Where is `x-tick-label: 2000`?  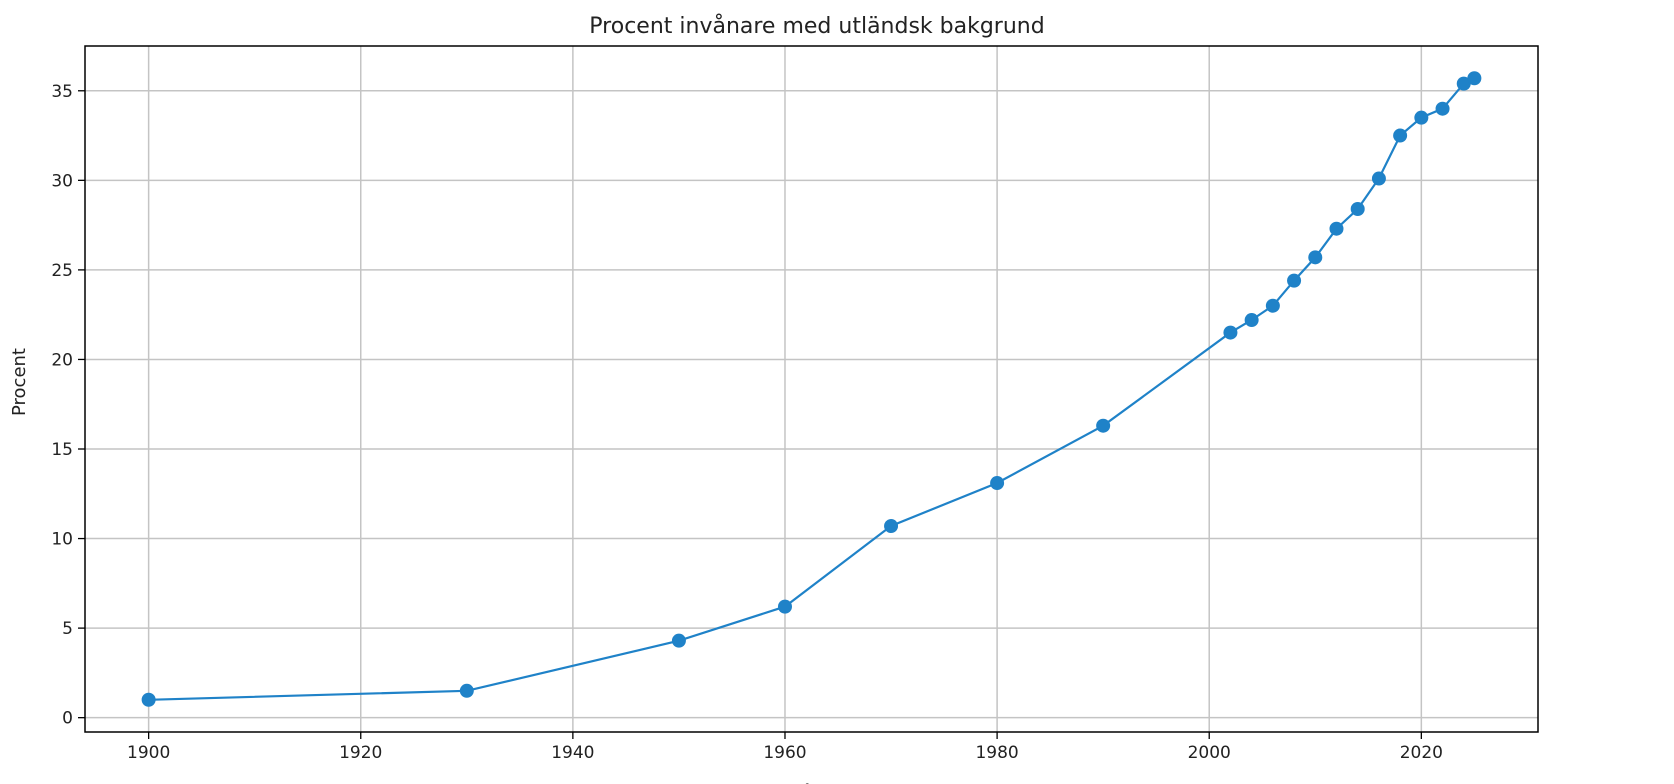 x-tick-label: 2000 is located at coordinates (1209, 753).